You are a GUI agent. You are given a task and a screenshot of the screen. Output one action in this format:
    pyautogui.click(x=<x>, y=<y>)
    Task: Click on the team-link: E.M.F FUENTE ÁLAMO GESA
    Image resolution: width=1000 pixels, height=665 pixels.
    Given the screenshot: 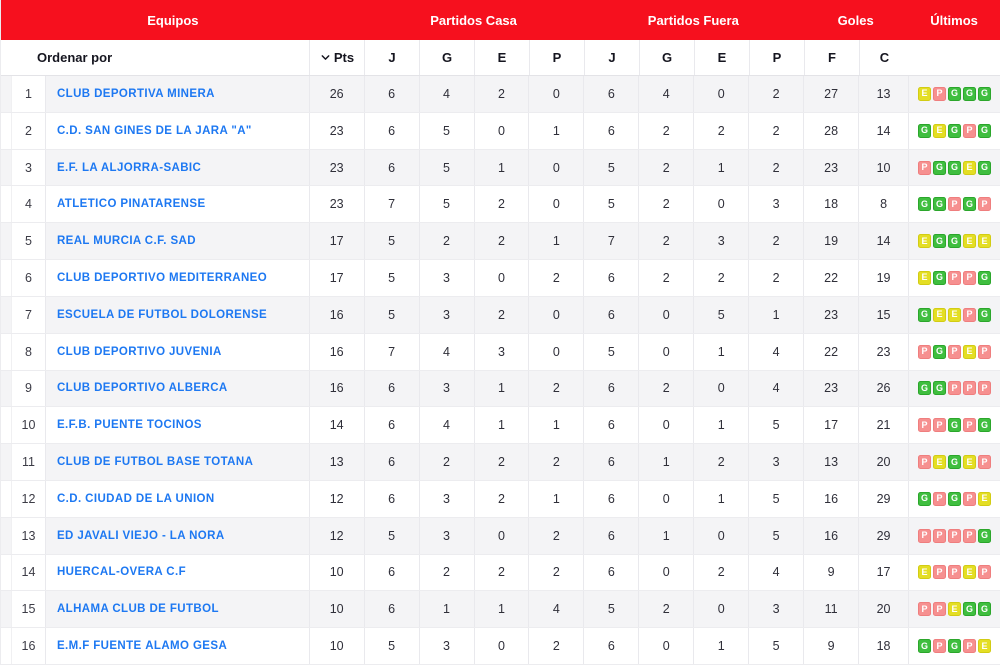 What is the action you would take?
    pyautogui.click(x=142, y=646)
    